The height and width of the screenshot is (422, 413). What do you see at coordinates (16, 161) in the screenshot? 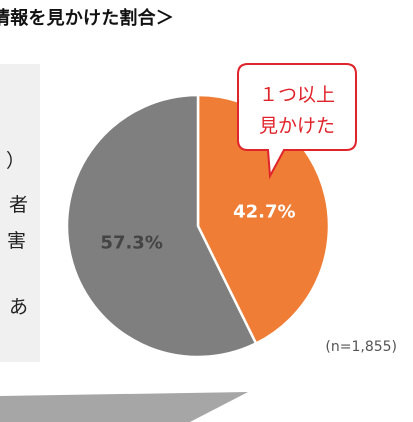
I see `side-text-fragment: ）` at bounding box center [16, 161].